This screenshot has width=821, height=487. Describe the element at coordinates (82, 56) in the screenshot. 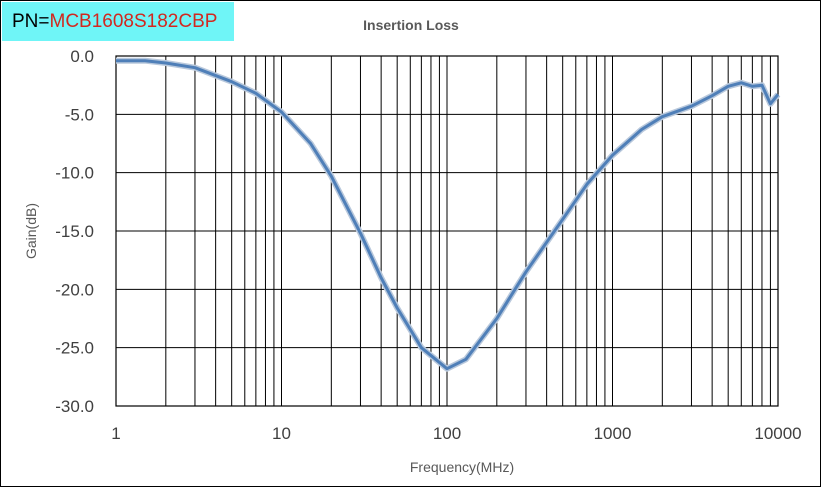

I see `y-tick-label: 0.0` at that location.